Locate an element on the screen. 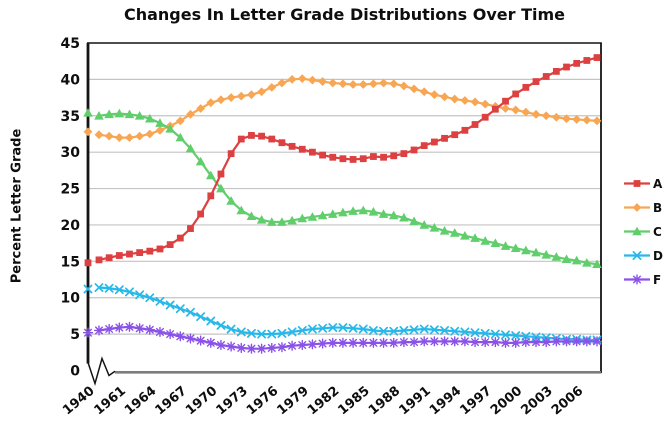 The height and width of the screenshot is (436, 671). x-tick-label: 1979 is located at coordinates (292, 401).